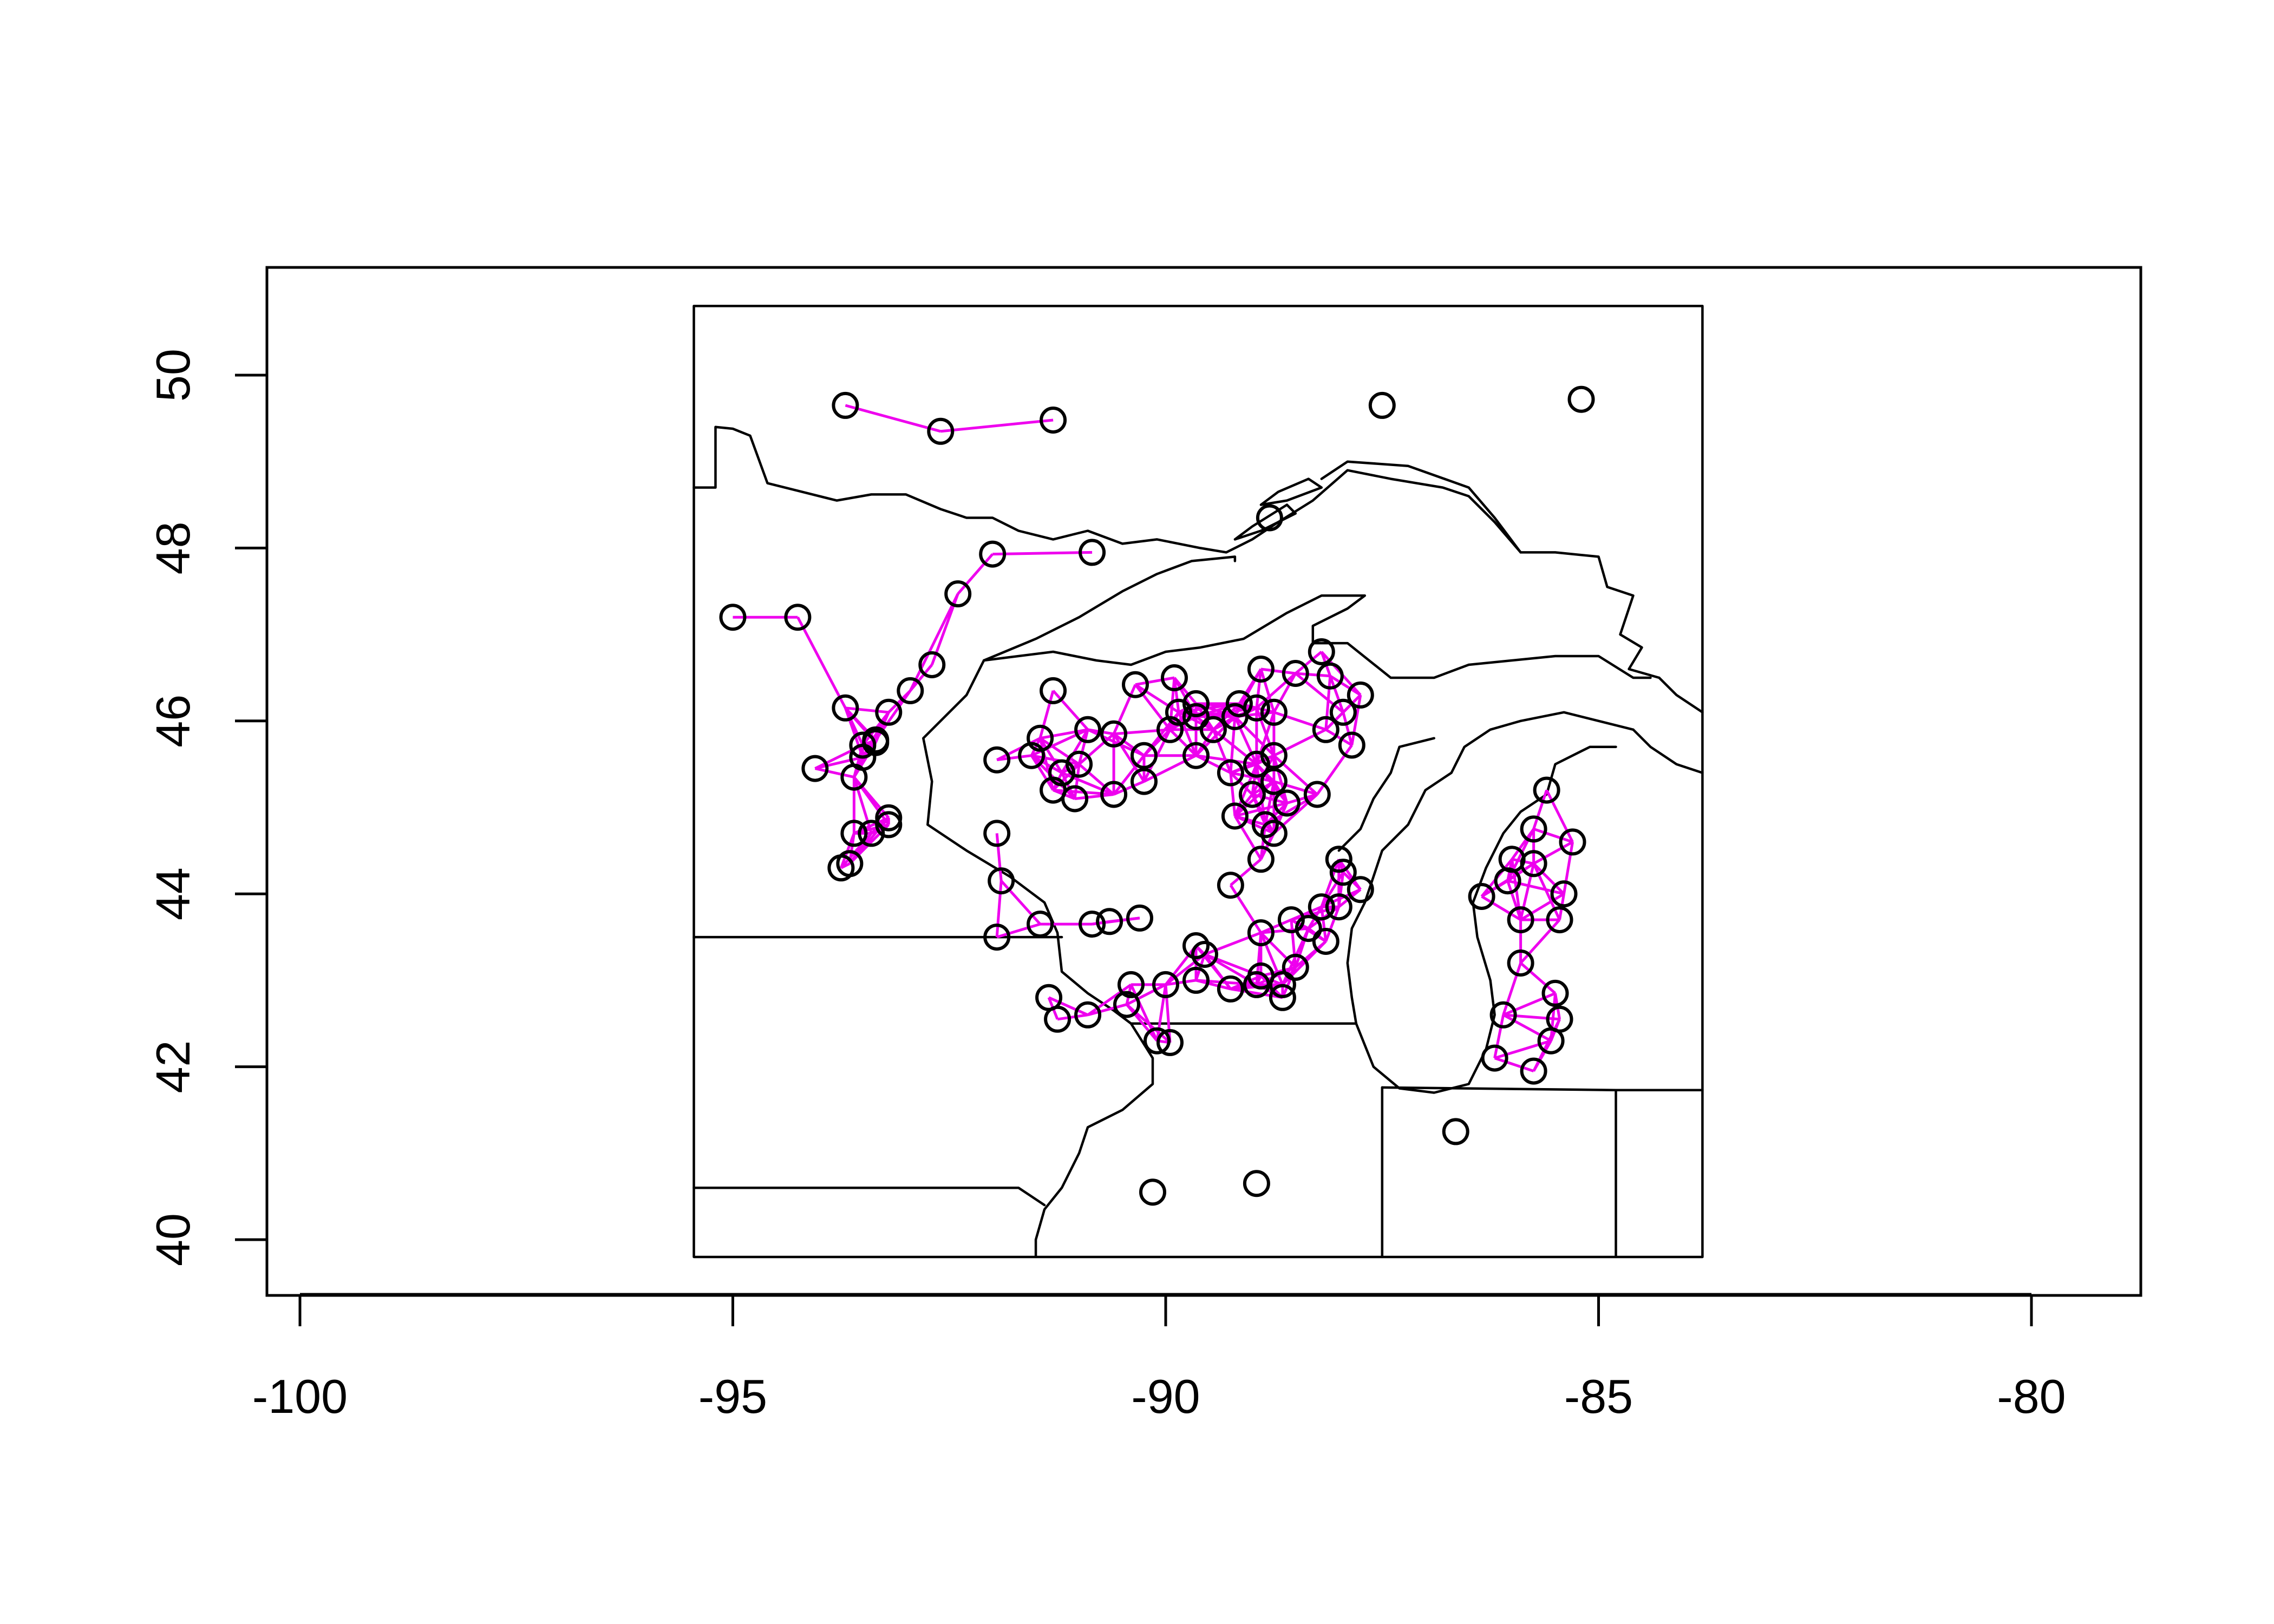 This screenshot has height=1624, width=2274. I want to click on x-tick-label: -85, so click(1599, 1397).